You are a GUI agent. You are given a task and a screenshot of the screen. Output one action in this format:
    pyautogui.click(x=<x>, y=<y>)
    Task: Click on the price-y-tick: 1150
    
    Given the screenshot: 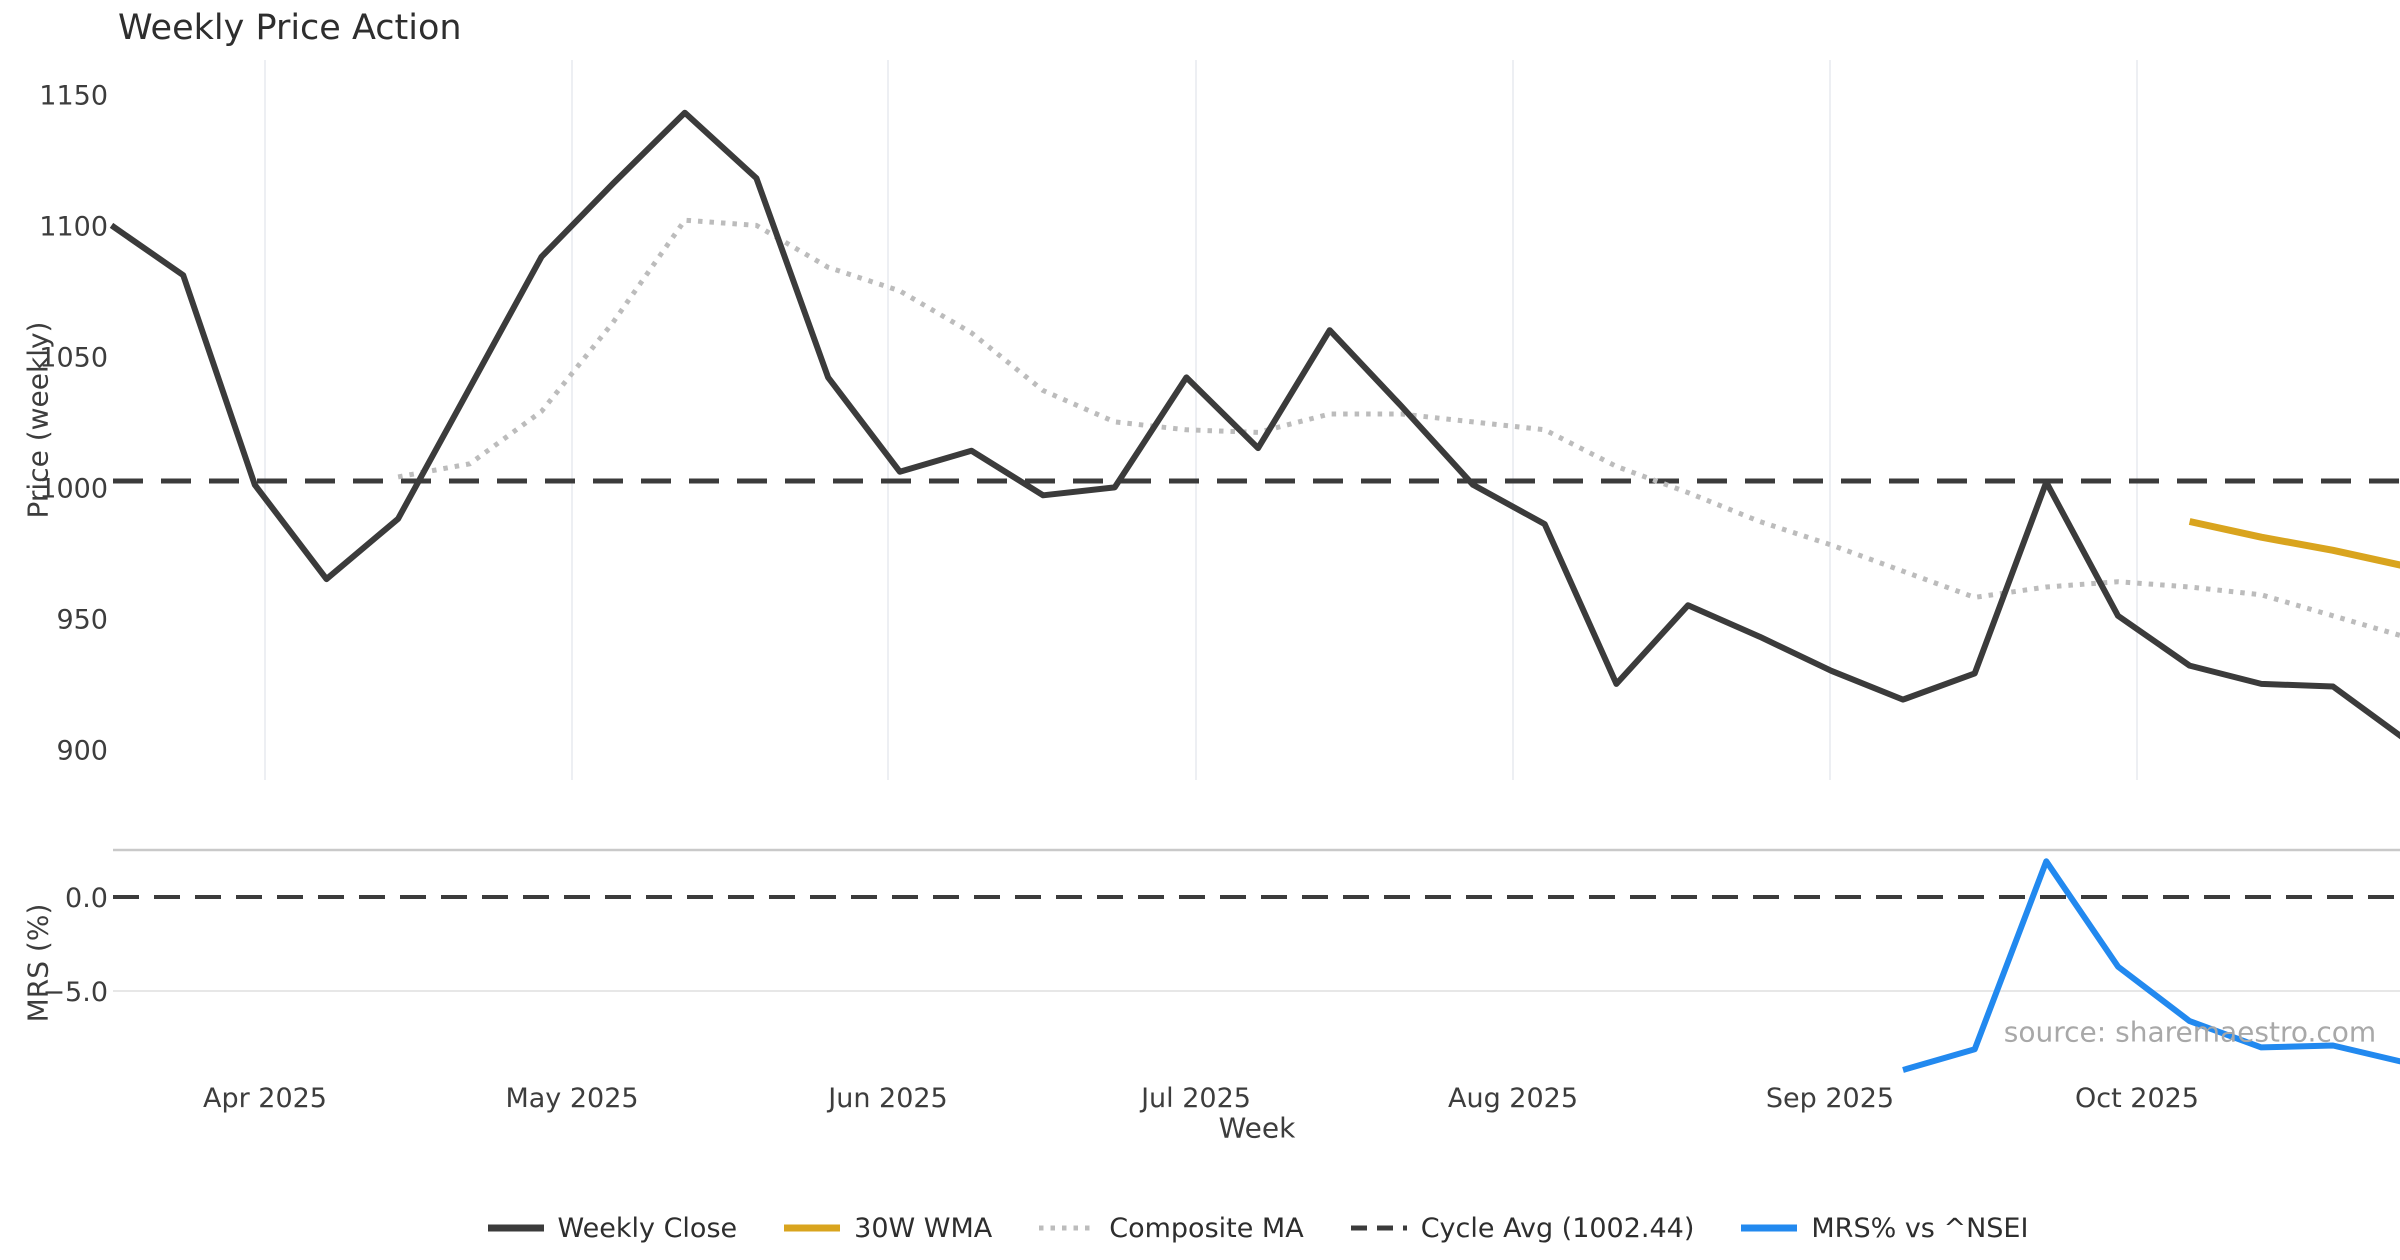 What is the action you would take?
    pyautogui.click(x=73, y=95)
    